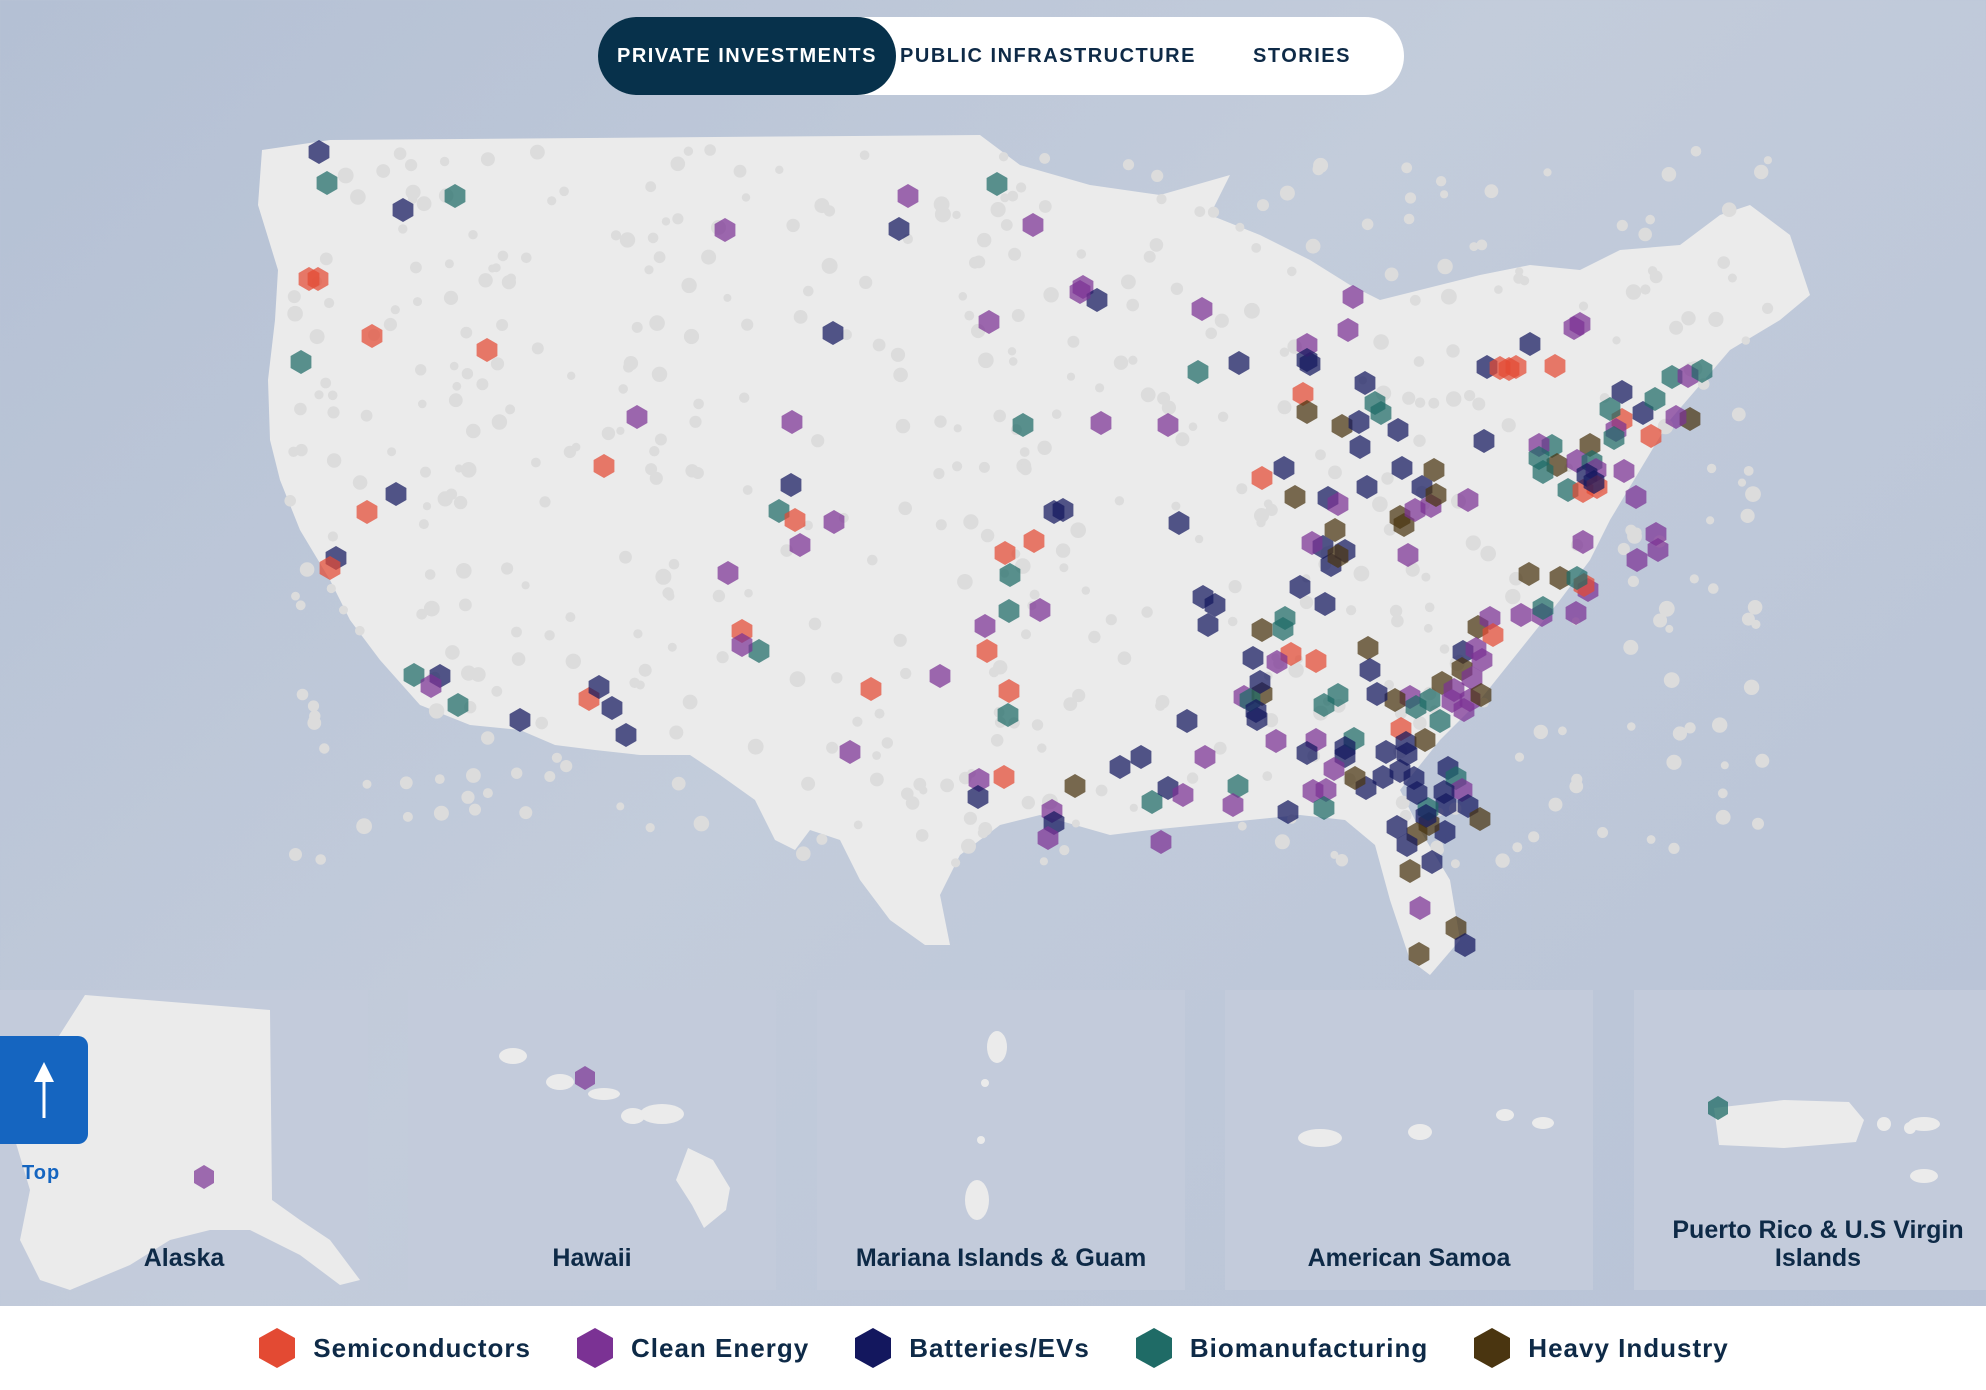 Image resolution: width=1986 pixels, height=1390 pixels. I want to click on scroll-top-button, so click(44, 1090).